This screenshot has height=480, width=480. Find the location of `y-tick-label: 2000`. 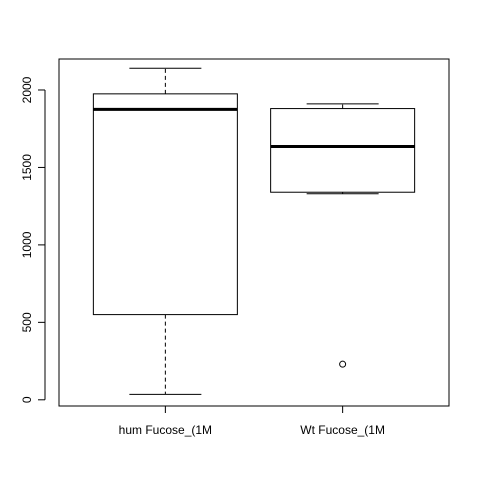

y-tick-label: 2000 is located at coordinates (27, 89).